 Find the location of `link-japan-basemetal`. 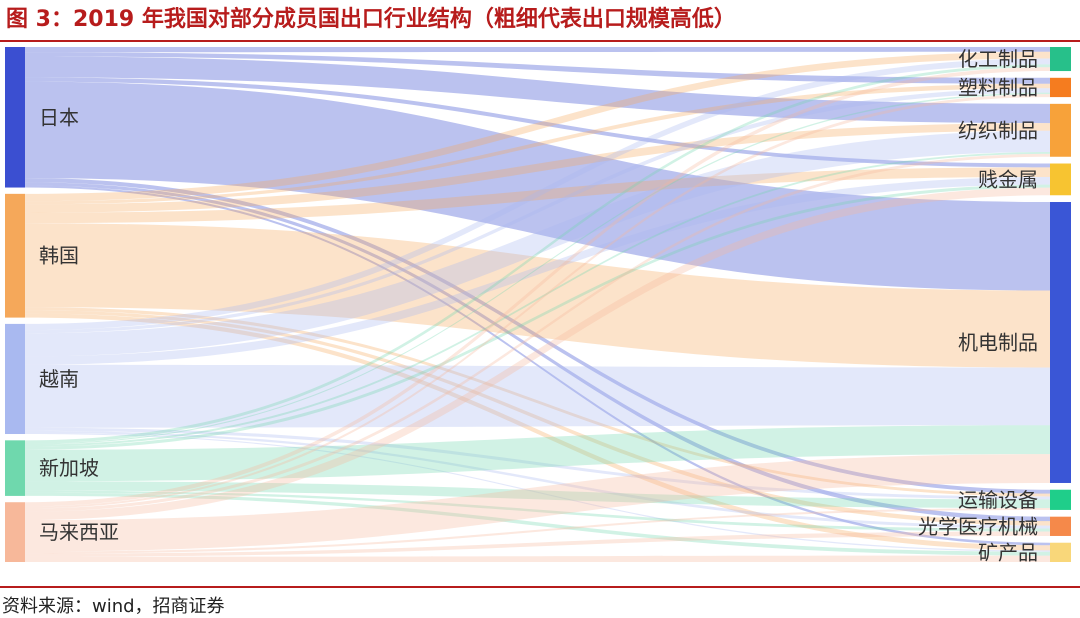

link-japan-basemetal is located at coordinates (537, 122).